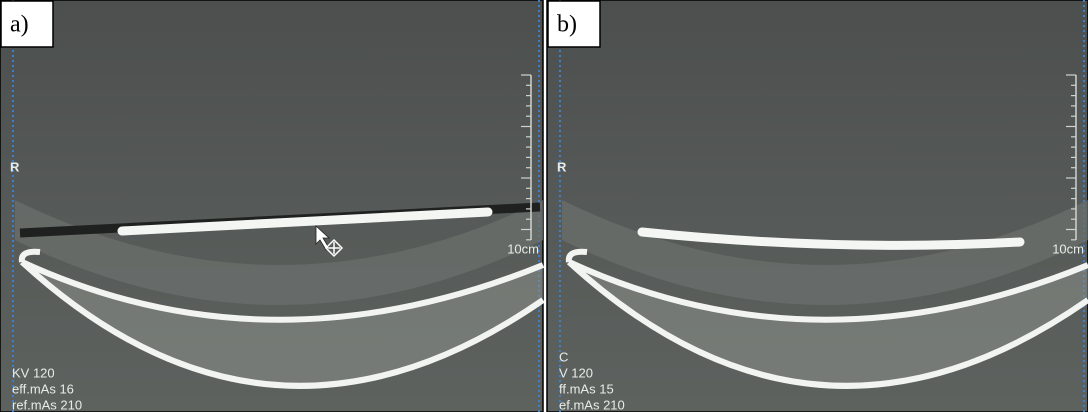 The image size is (1088, 412). Describe the element at coordinates (586, 388) in the screenshot. I see `scan-info: ff.mAs 15` at that location.